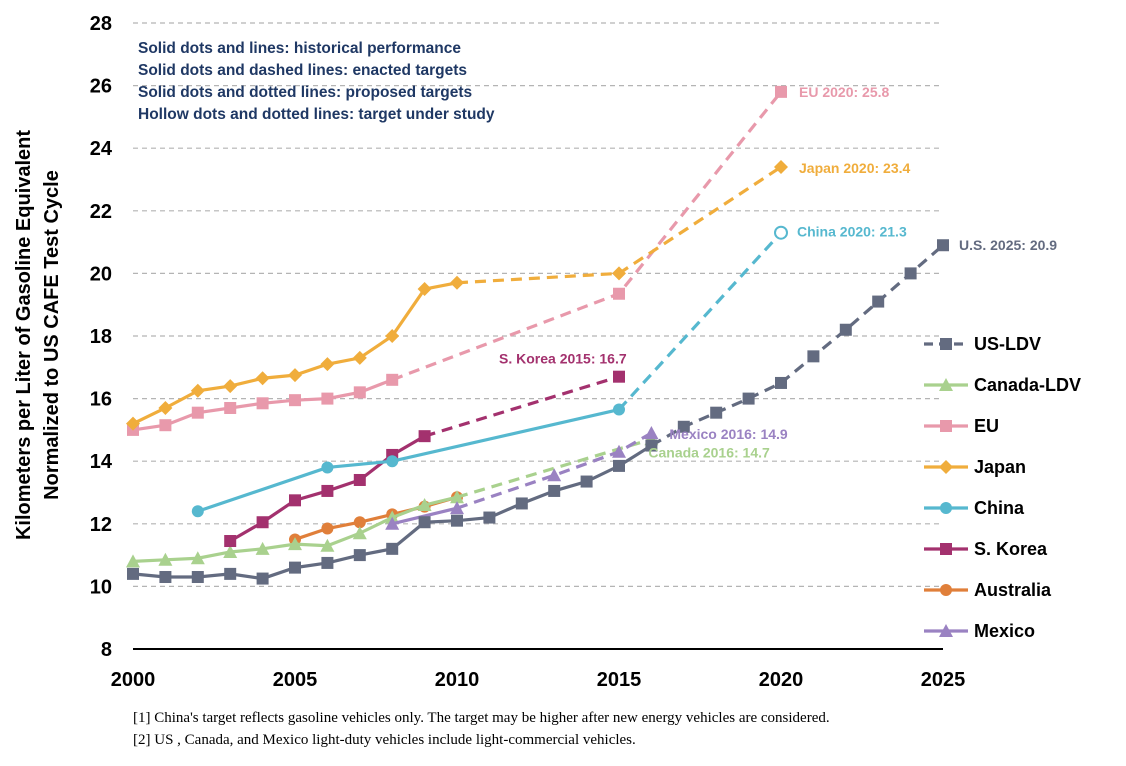 Image resolution: width=1126 pixels, height=766 pixels. I want to click on mexico-target-point, so click(651, 433).